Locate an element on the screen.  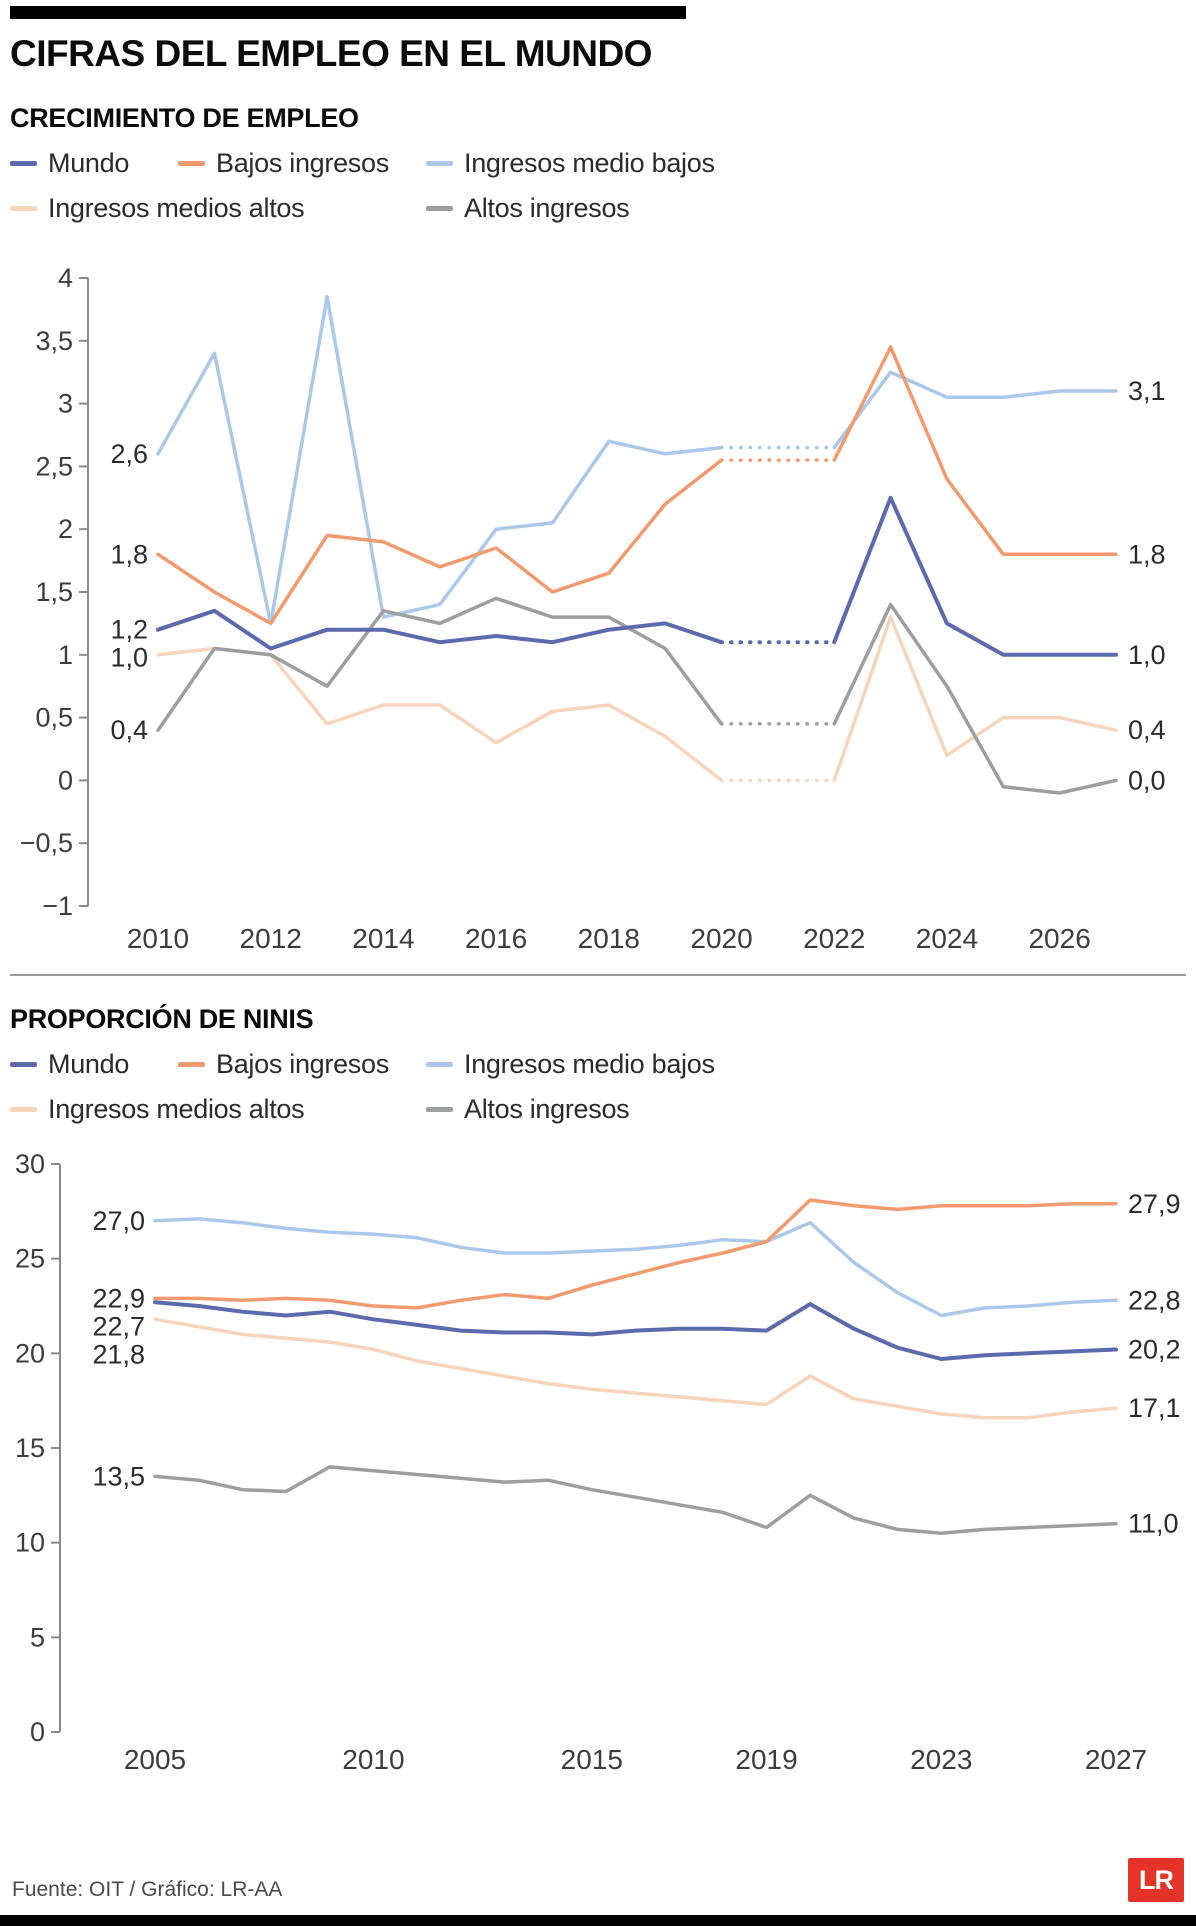
start-value-label-altos-ingresos: 0,4 is located at coordinates (129, 730).